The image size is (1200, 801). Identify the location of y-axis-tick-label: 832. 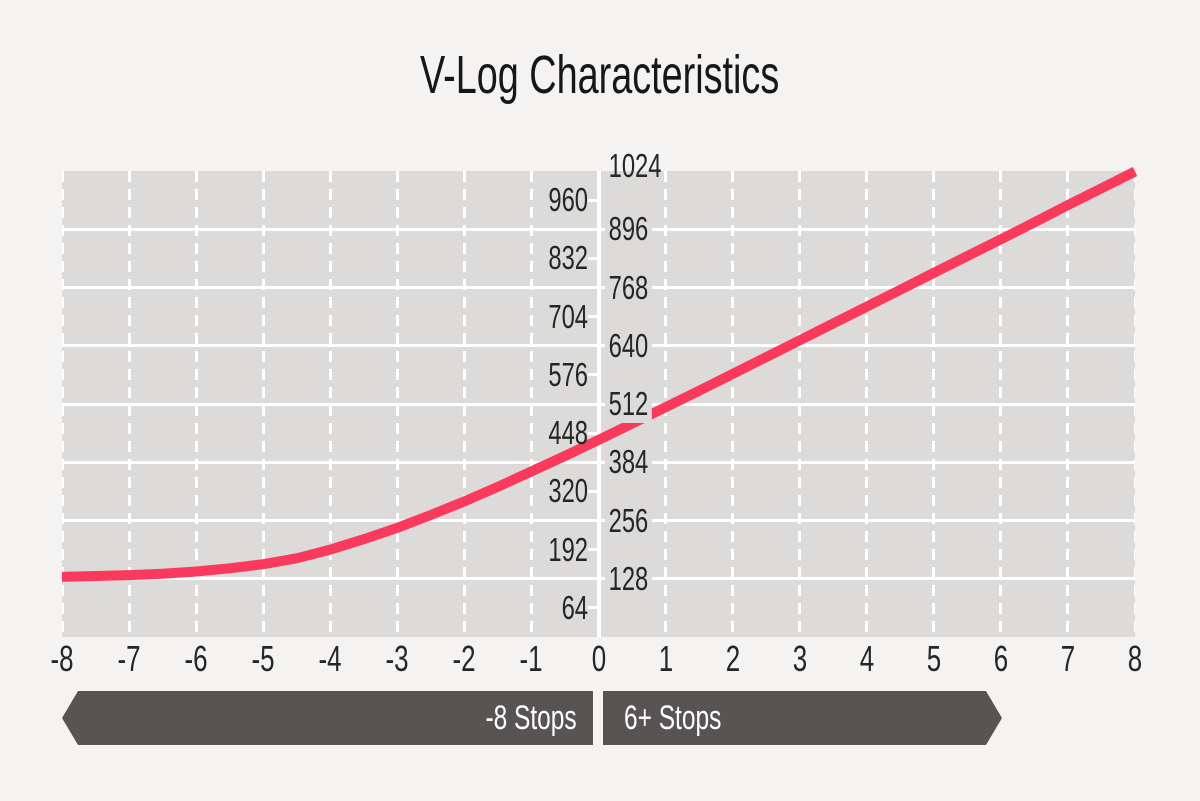
(567, 258).